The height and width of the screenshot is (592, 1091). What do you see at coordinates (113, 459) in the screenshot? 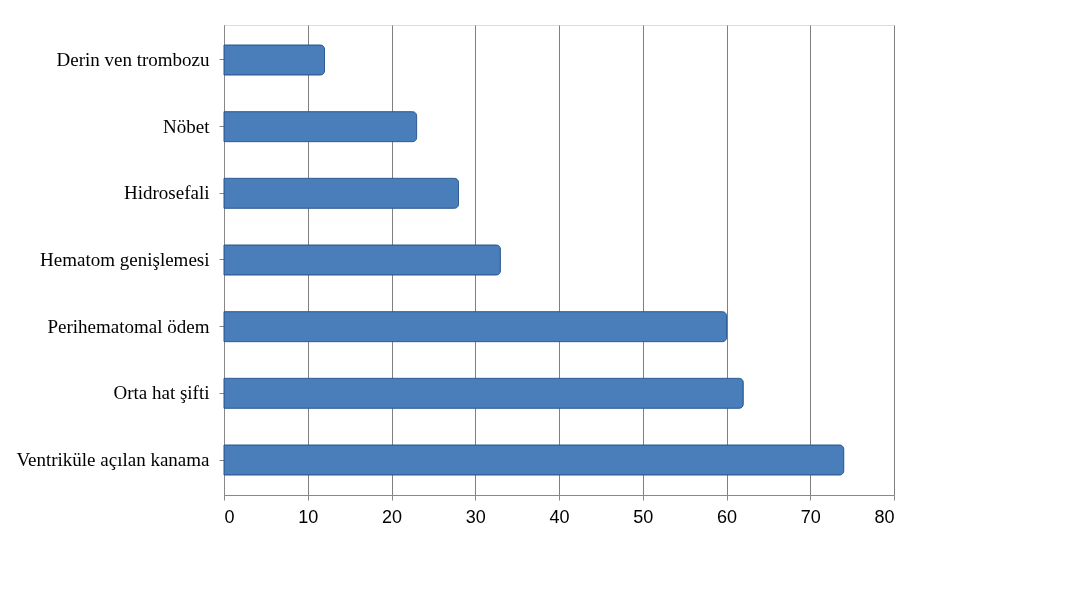
I see `y-tick-label: Ventriküle açılan kanama` at bounding box center [113, 459].